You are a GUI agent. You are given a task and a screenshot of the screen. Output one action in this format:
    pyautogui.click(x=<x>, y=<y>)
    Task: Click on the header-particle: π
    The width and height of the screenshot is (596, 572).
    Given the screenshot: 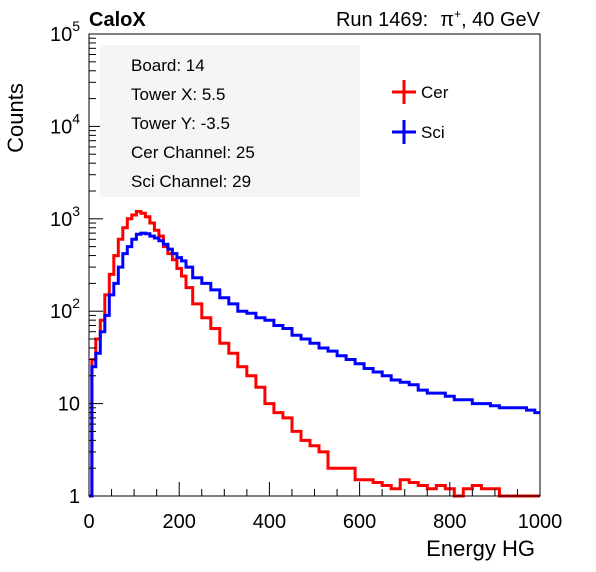 What is the action you would take?
    pyautogui.click(x=447, y=20)
    